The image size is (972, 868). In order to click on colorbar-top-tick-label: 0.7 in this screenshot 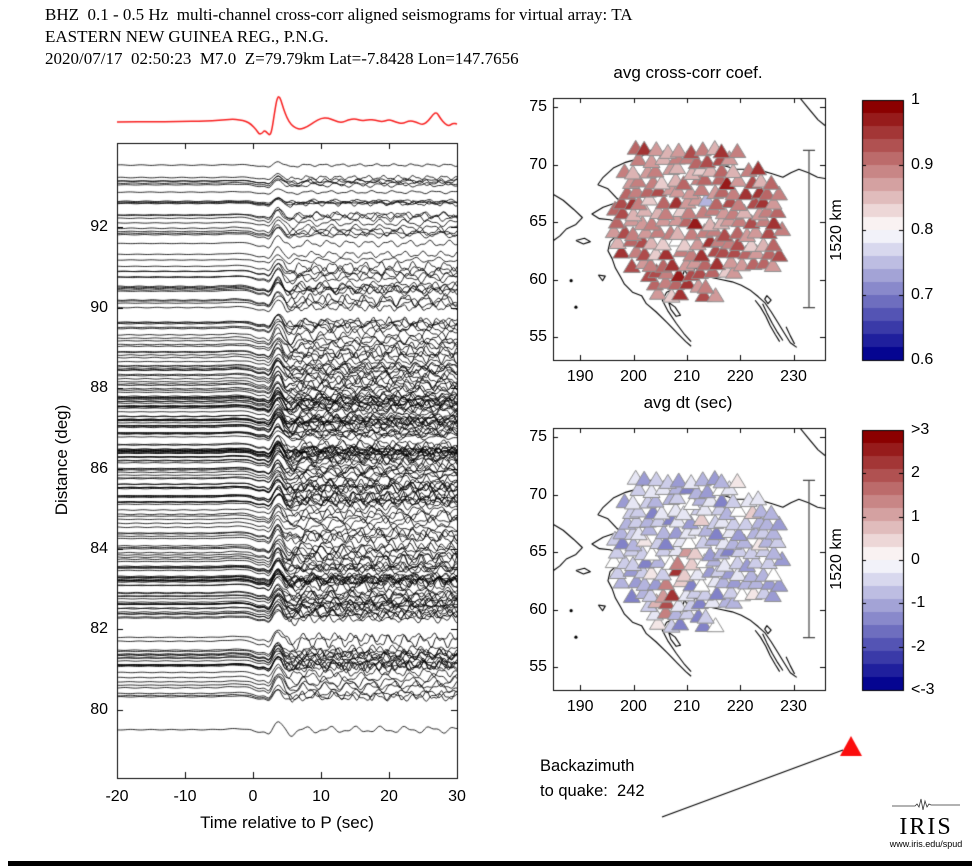, I will do `click(922, 294)`.